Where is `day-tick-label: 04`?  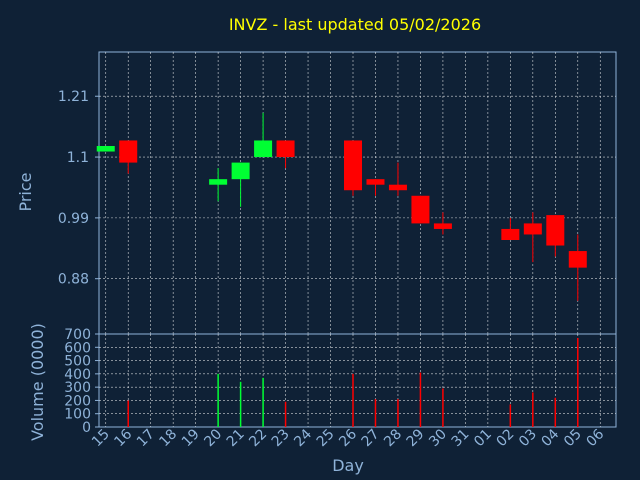 day-tick-label: 04 is located at coordinates (551, 438).